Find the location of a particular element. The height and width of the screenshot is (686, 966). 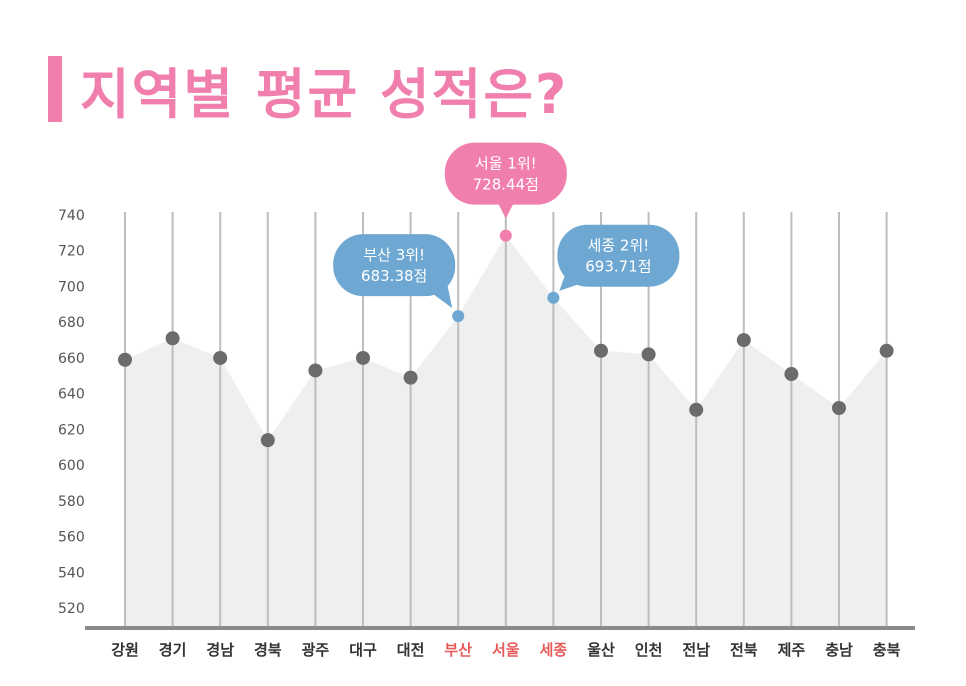

x-tick-label: 서울 is located at coordinates (506, 650).